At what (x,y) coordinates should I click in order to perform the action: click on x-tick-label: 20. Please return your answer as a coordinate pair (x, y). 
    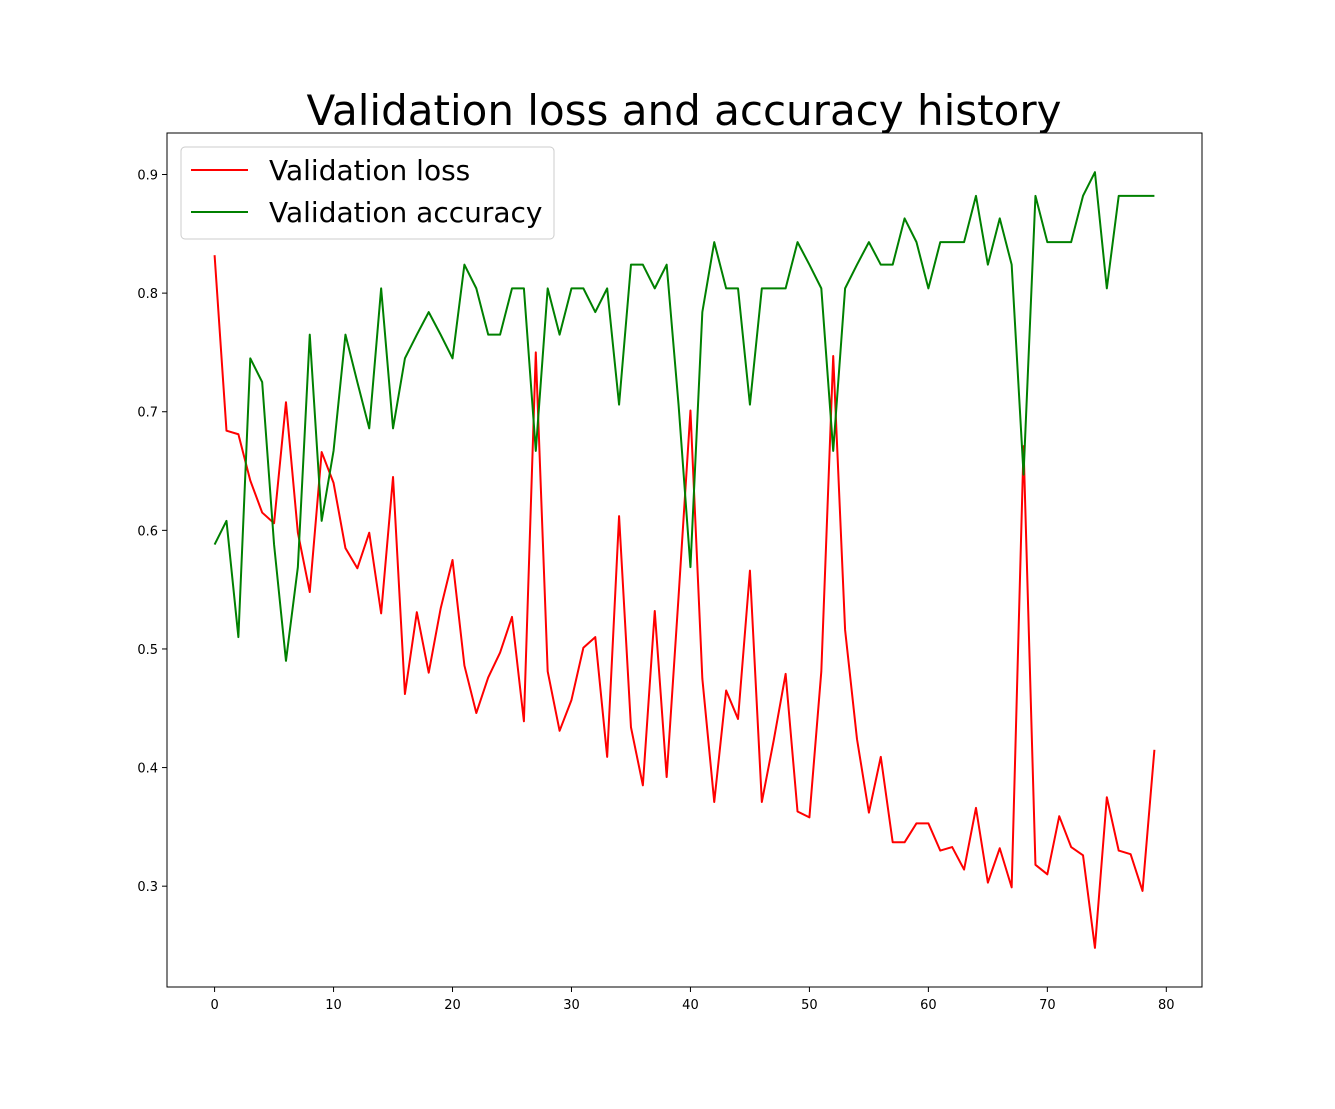
    Looking at the image, I should click on (452, 1005).